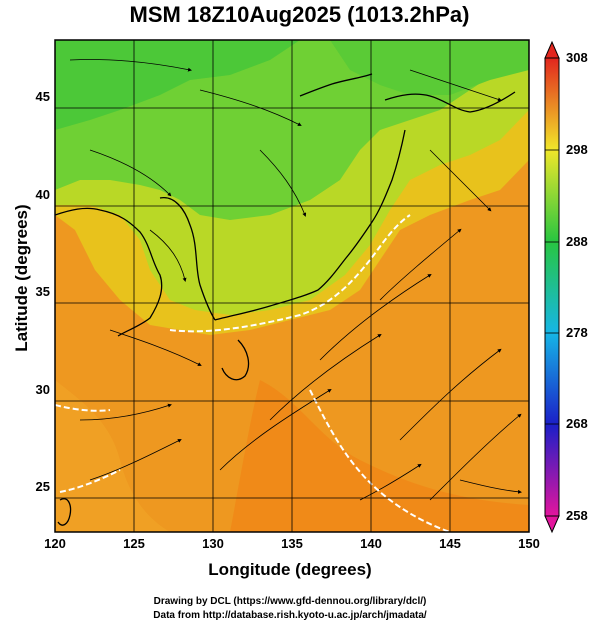 This screenshot has width=599, height=625. What do you see at coordinates (213, 543) in the screenshot?
I see `x-tick-label: 130` at bounding box center [213, 543].